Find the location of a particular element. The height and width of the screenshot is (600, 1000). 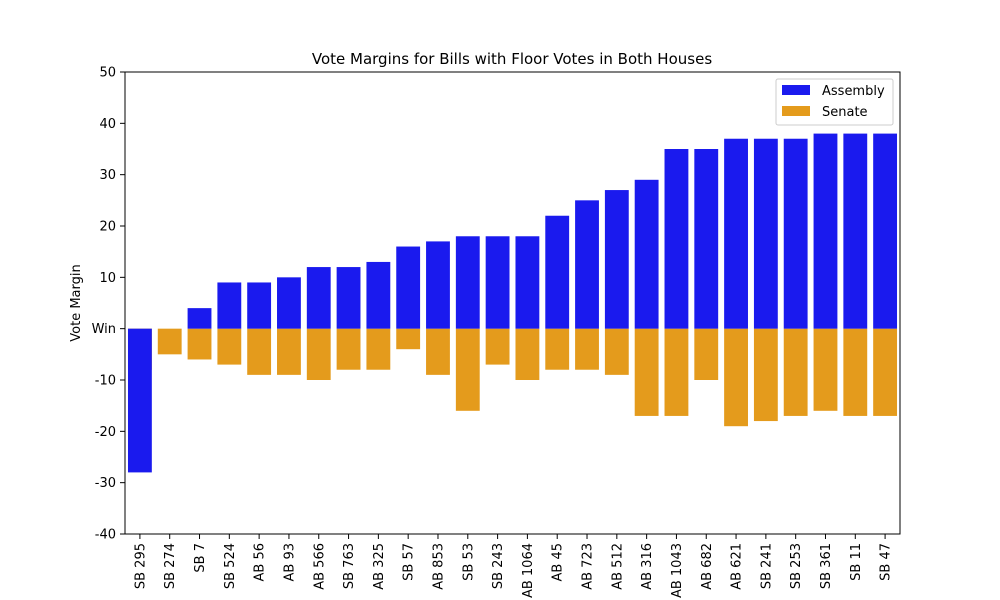

y-axis: -40 -30 -20 -10 Win 10 20 30 40 50 is located at coordinates (108, 304).